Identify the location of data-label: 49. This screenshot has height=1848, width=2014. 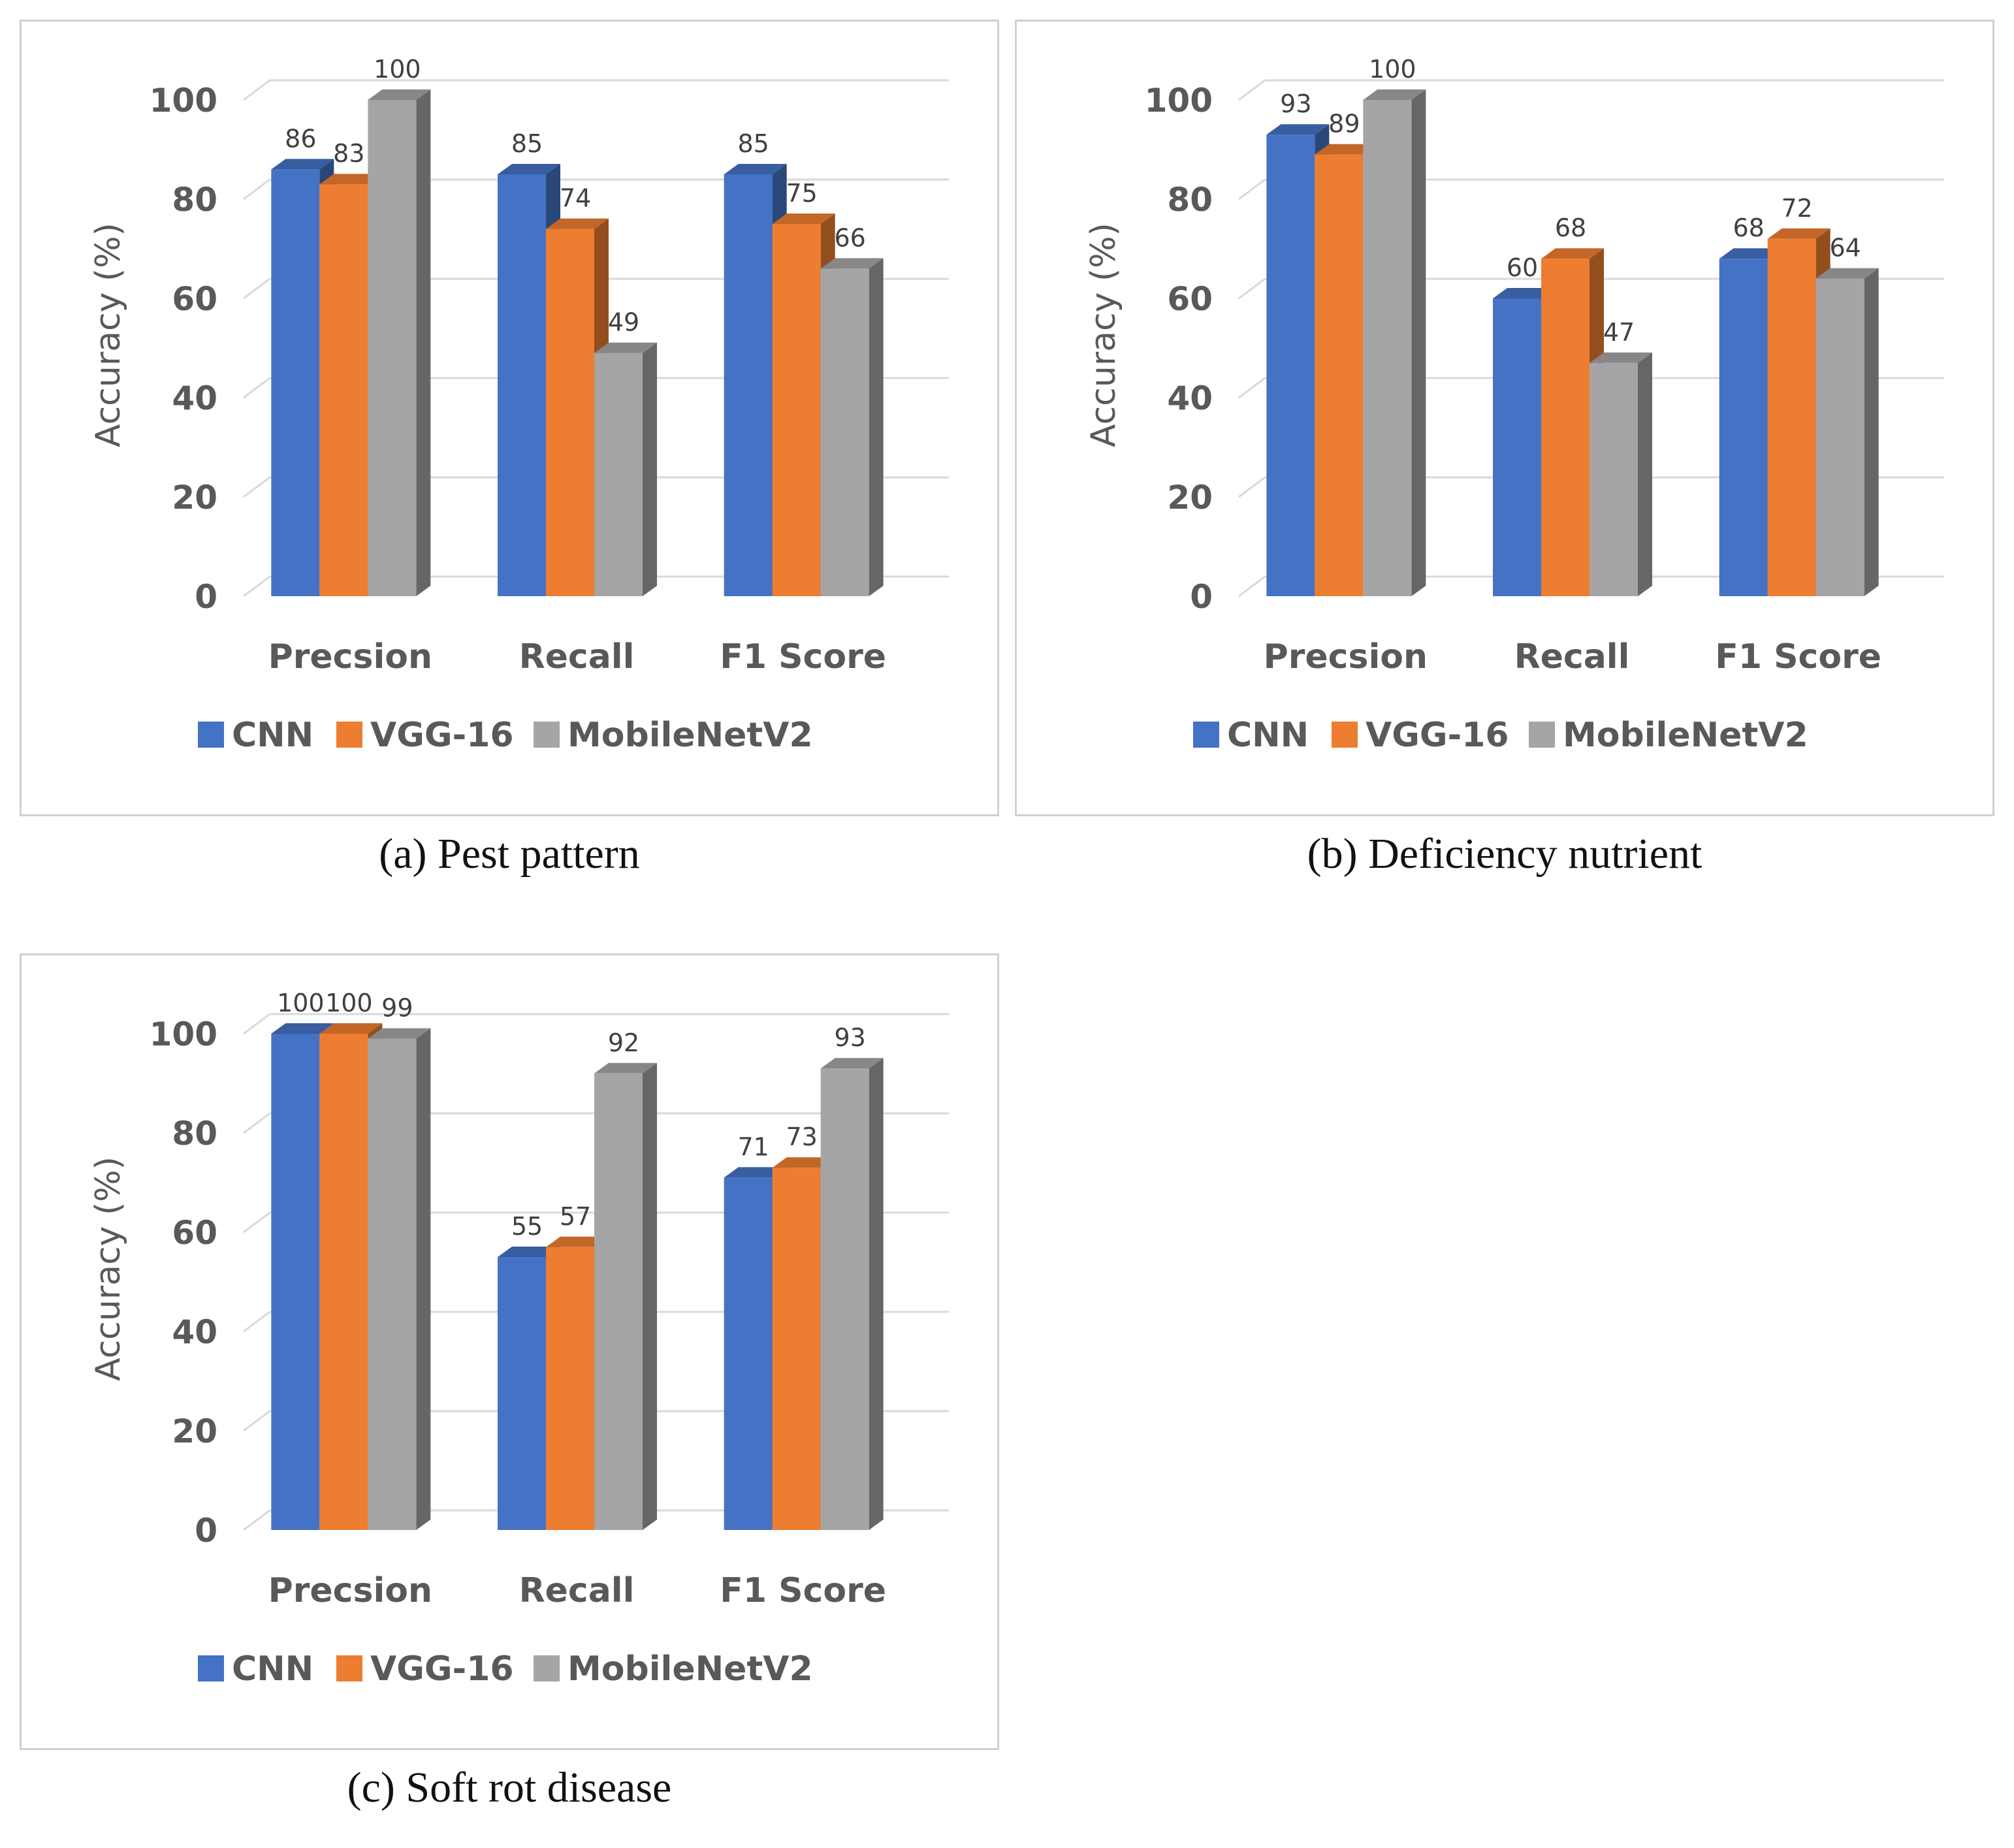
(623, 322).